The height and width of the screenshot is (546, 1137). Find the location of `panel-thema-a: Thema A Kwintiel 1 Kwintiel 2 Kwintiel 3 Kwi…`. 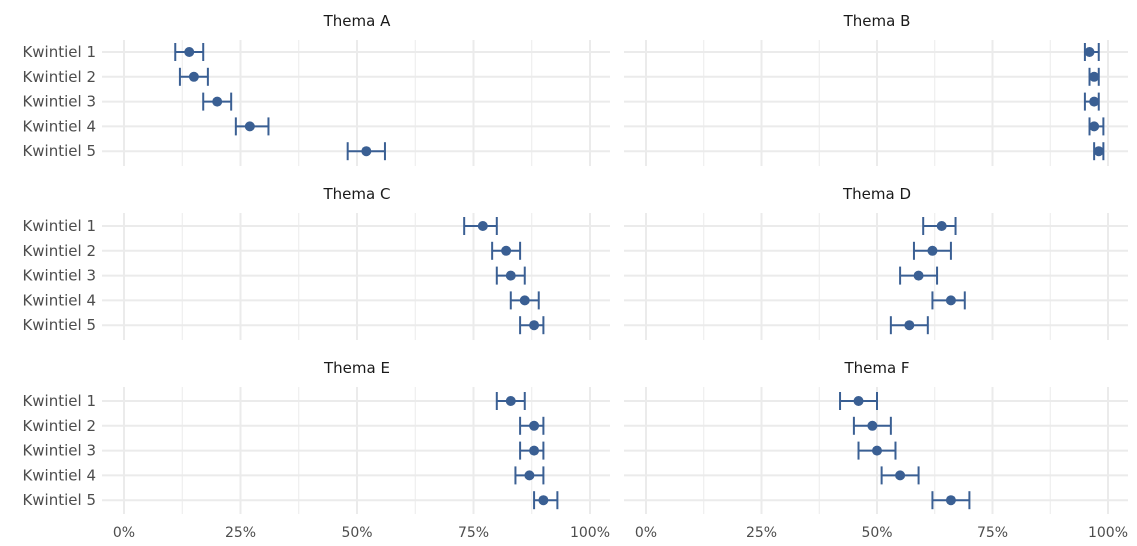

panel-thema-a: Thema A Kwintiel 1 Kwintiel 2 Kwintiel 3 Kwi… is located at coordinates (316, 89).